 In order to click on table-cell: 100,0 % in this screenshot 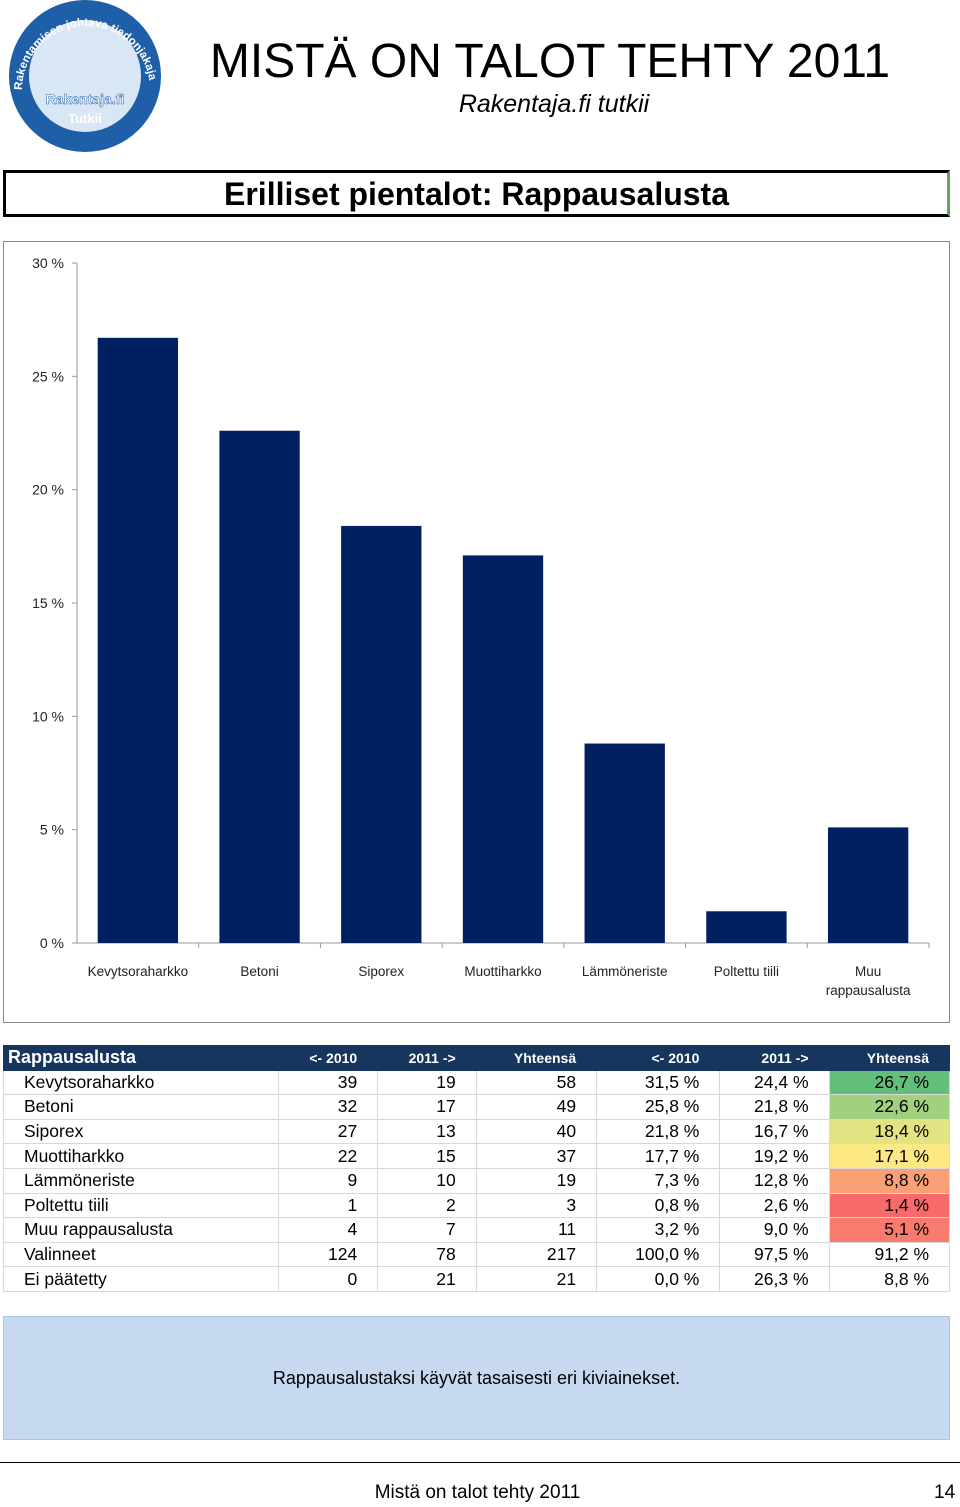, I will do `click(658, 1254)`.